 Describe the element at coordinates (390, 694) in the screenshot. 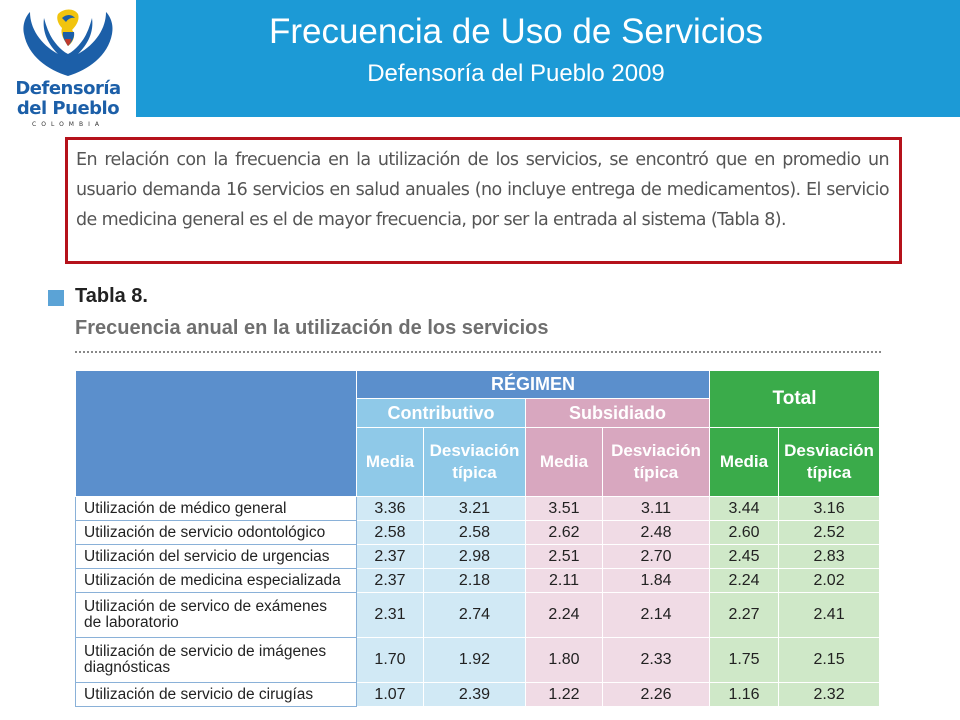

I see `value-cell: 1.07` at that location.